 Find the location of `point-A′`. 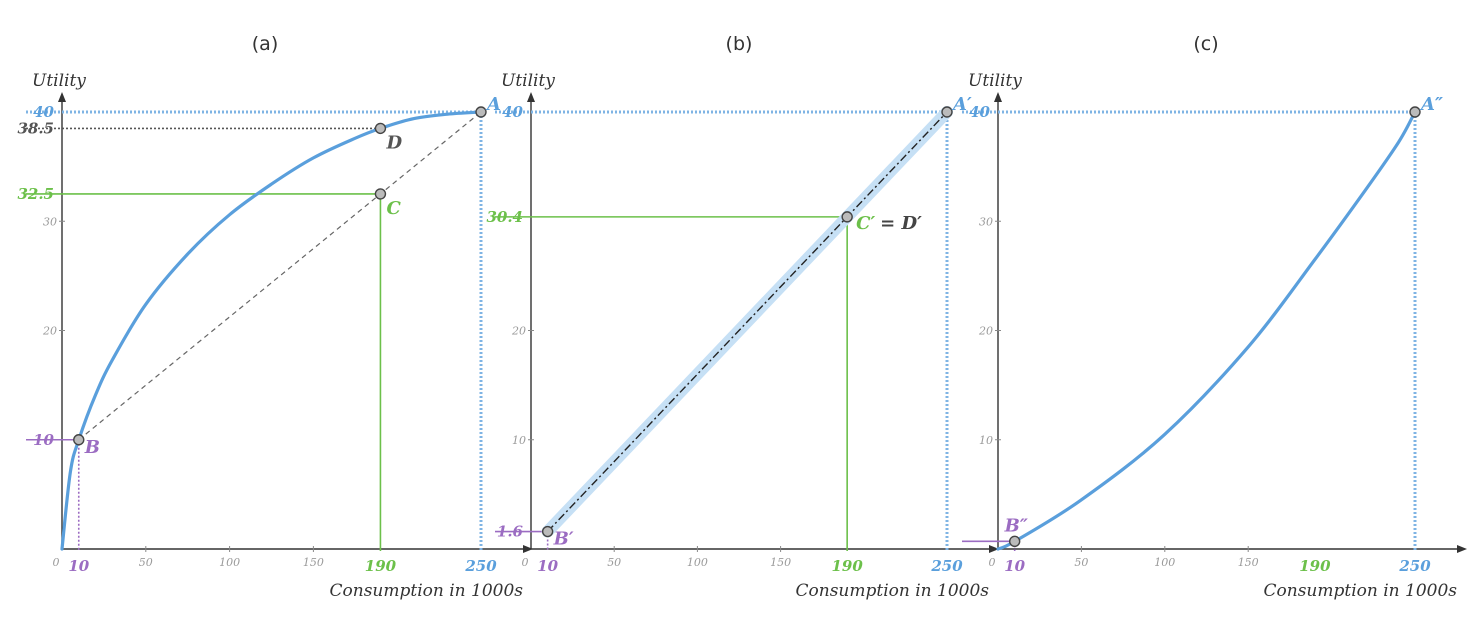

point-A′ is located at coordinates (947, 112).